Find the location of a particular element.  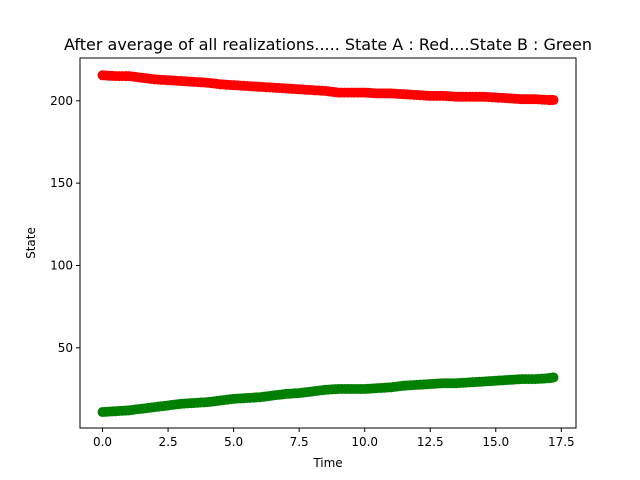

x-tick-label: 17.5 is located at coordinates (561, 442).